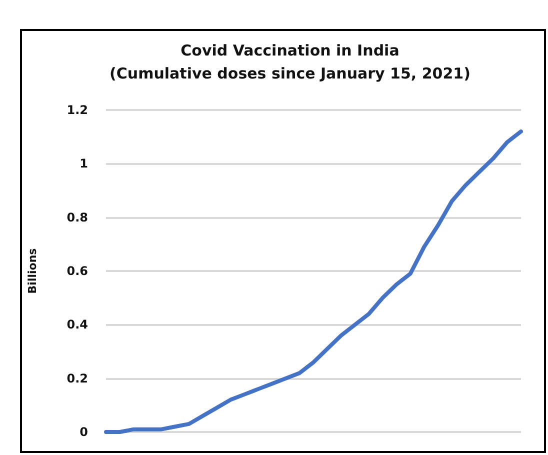 The height and width of the screenshot is (455, 548). I want to click on y-tick-label: 0.4, so click(77, 325).